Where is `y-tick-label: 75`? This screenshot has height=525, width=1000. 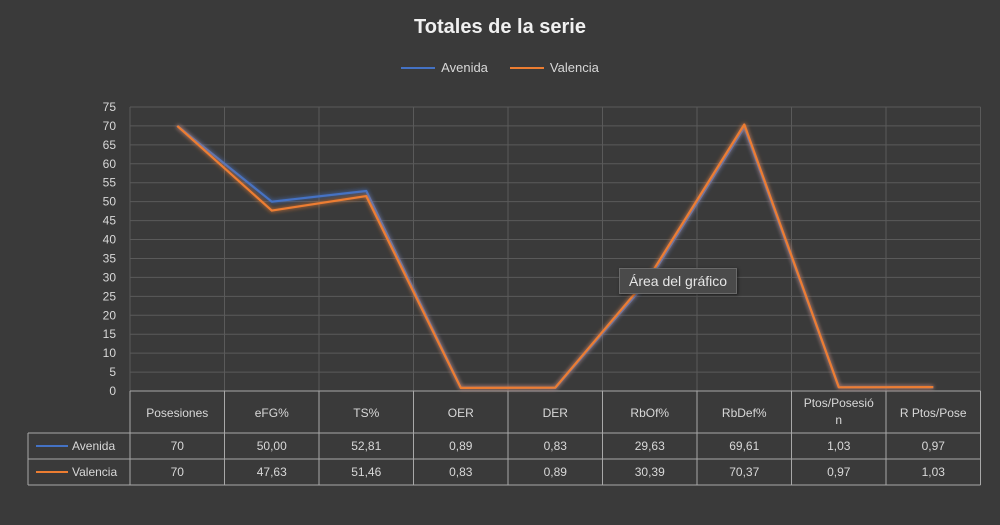 y-tick-label: 75 is located at coordinates (110, 107).